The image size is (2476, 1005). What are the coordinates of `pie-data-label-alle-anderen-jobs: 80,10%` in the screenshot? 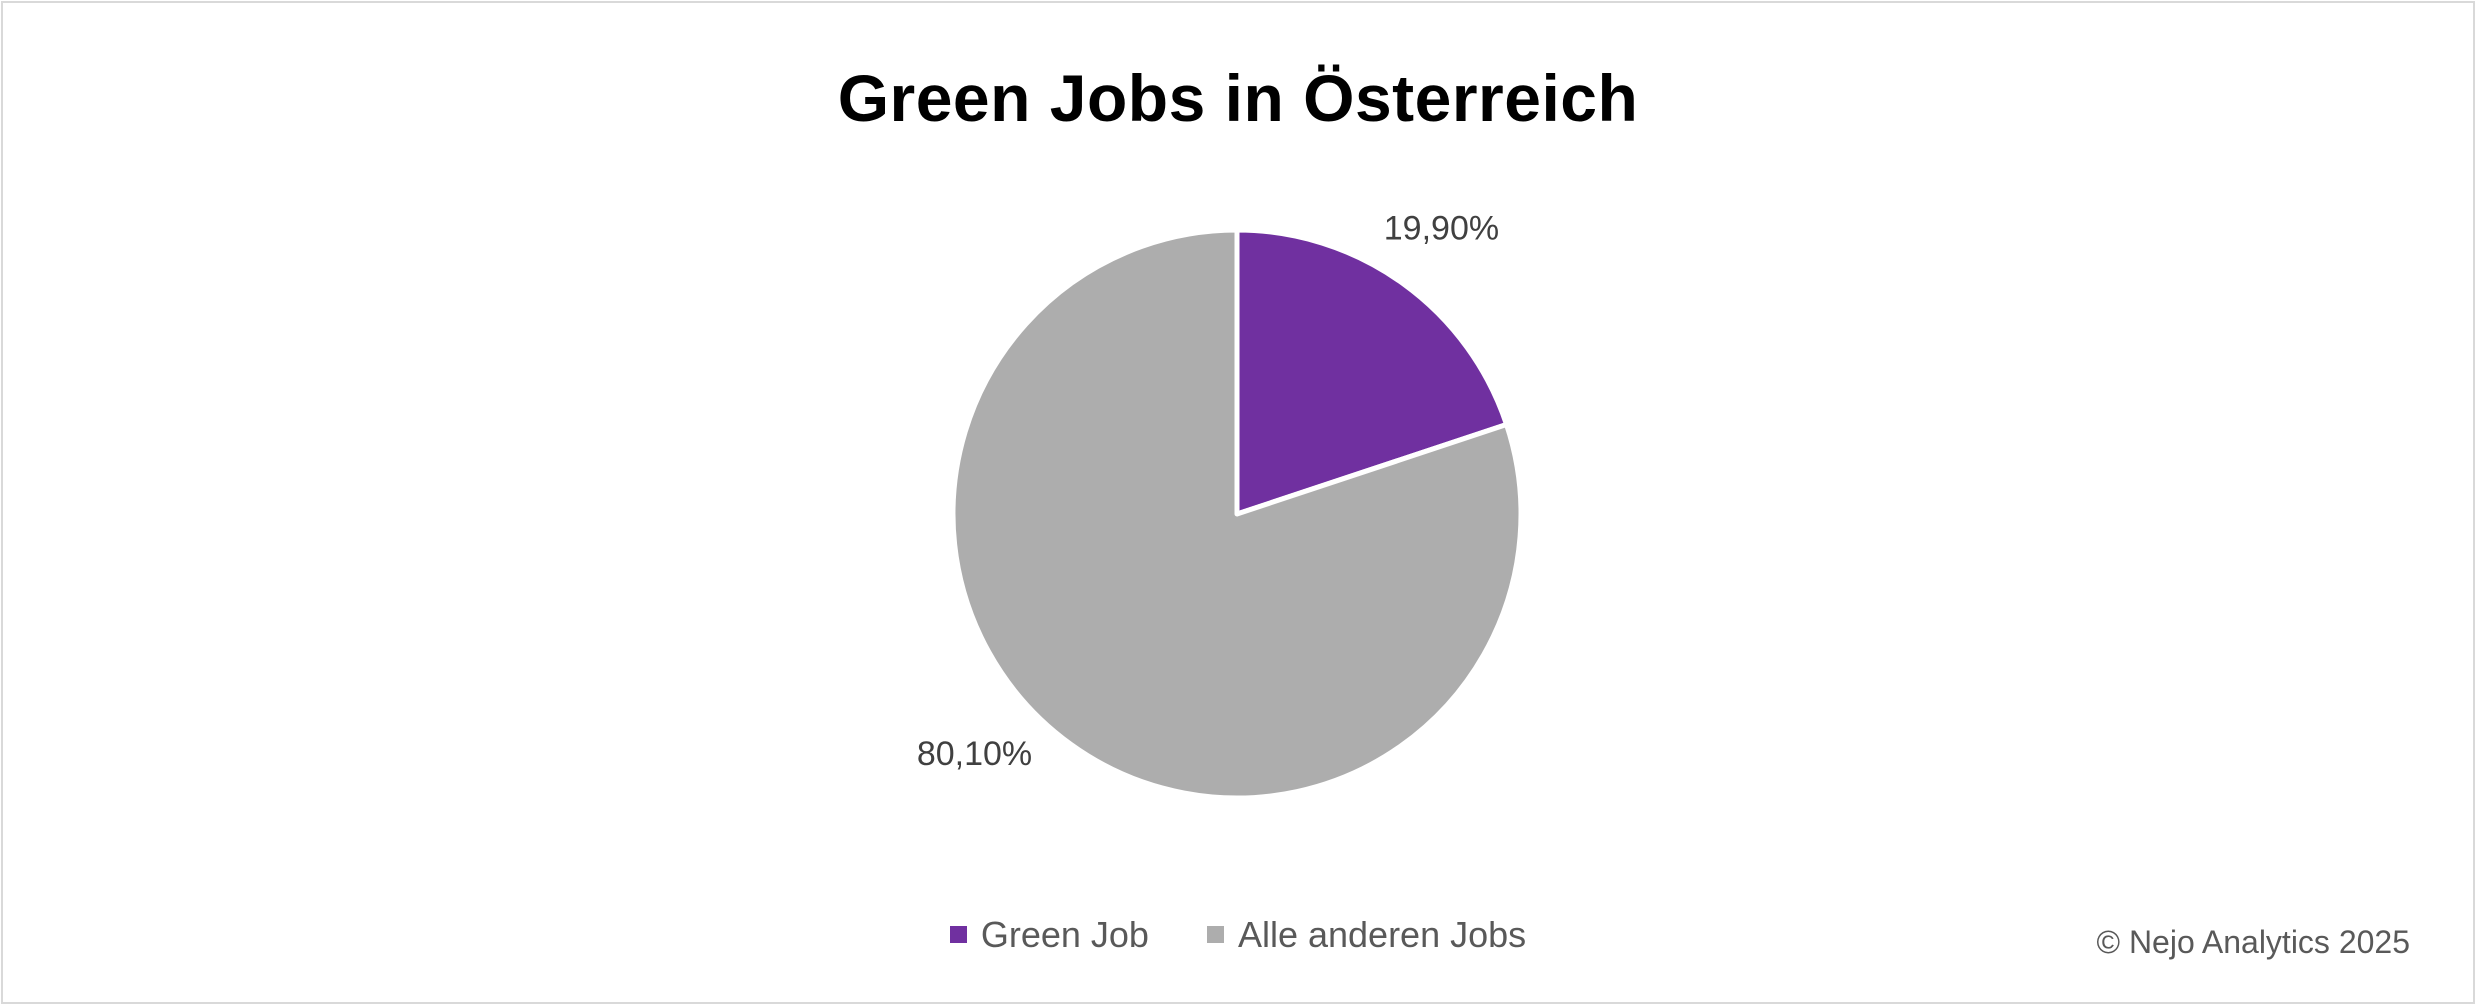 It's located at (974, 754).